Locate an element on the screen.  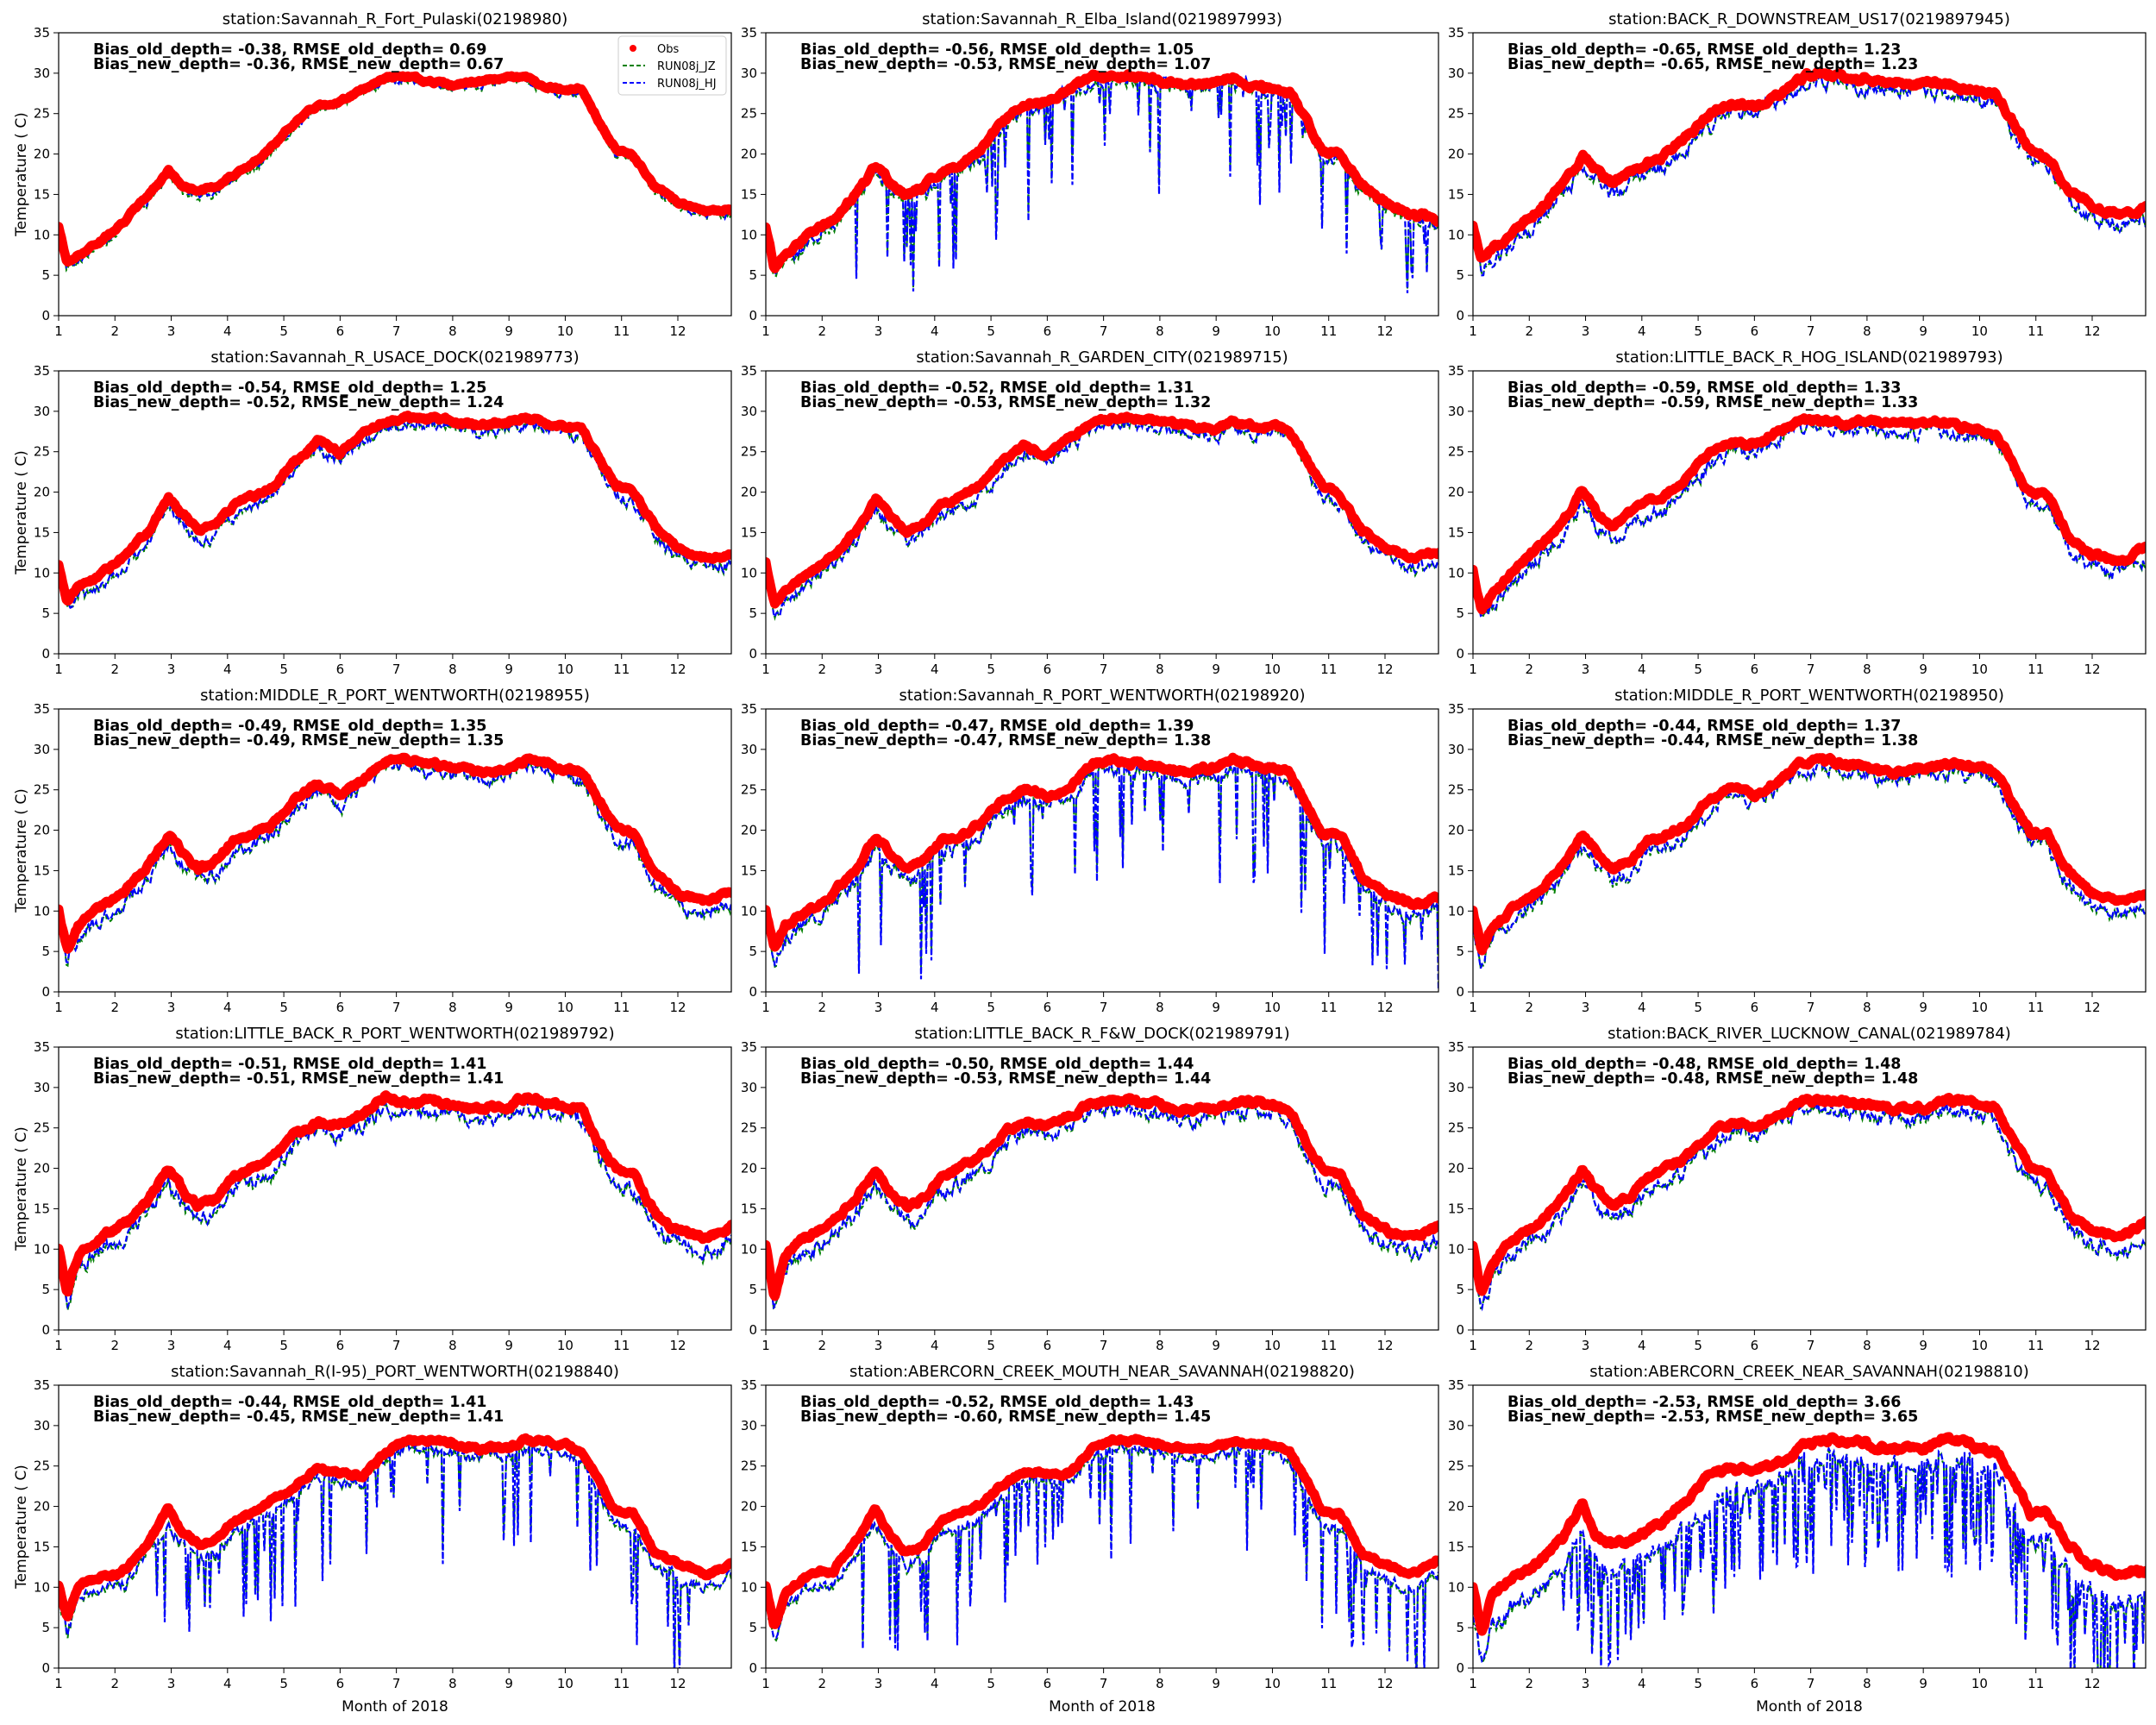
y-tick-label: 0 is located at coordinates (753, 992).